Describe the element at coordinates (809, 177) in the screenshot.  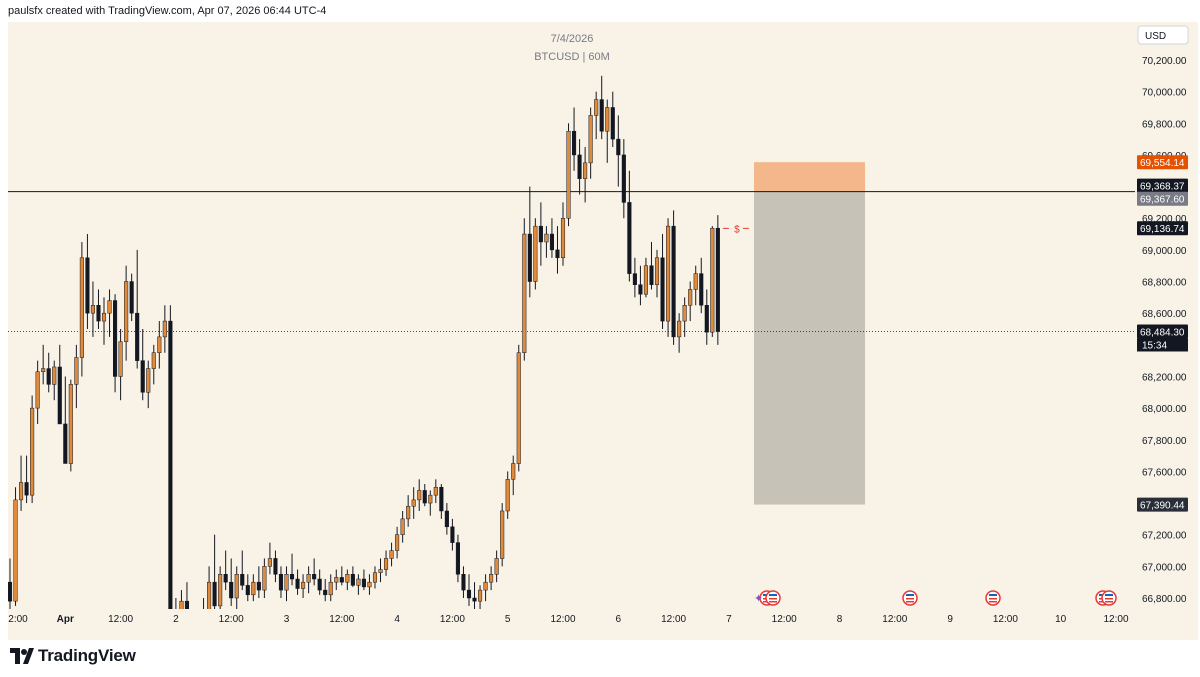
I see `stop-loss-zone` at that location.